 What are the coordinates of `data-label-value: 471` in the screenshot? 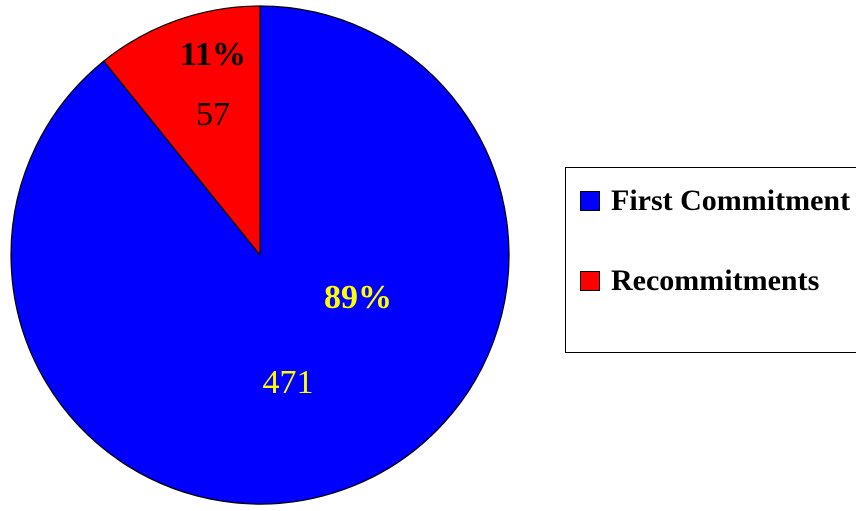 It's located at (288, 382).